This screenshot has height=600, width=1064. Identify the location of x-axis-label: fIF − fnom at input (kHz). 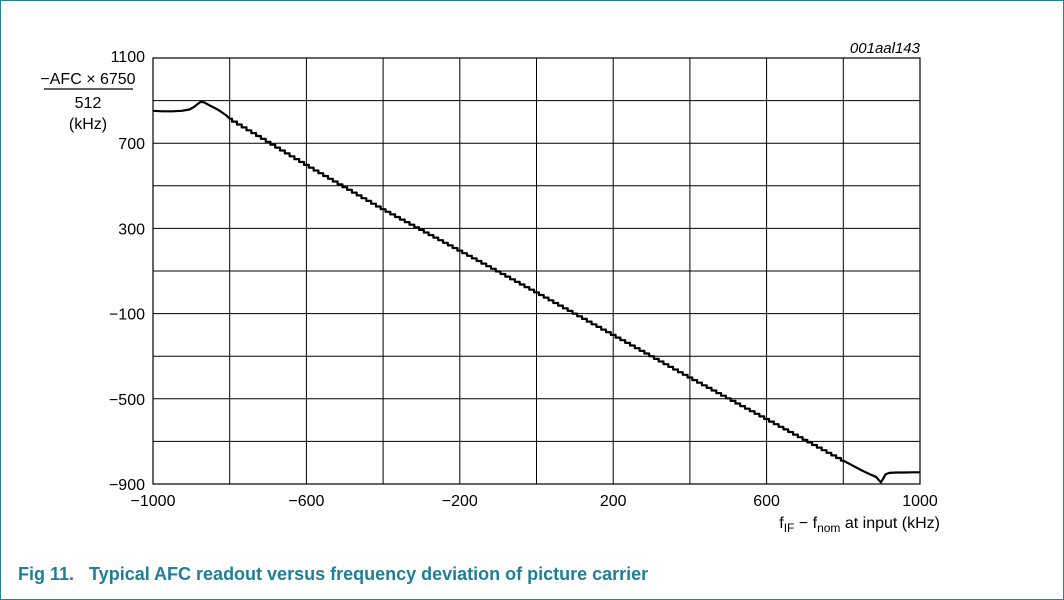
(859, 525).